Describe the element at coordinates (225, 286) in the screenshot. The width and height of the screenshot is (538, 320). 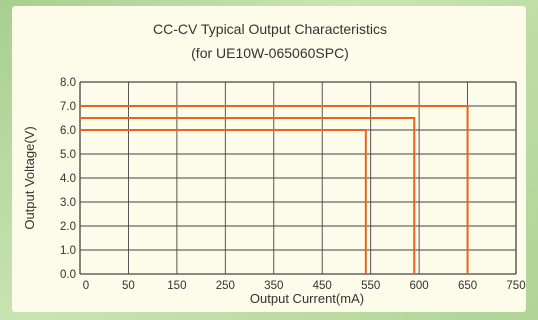
I see `x-tick-label: 250` at that location.